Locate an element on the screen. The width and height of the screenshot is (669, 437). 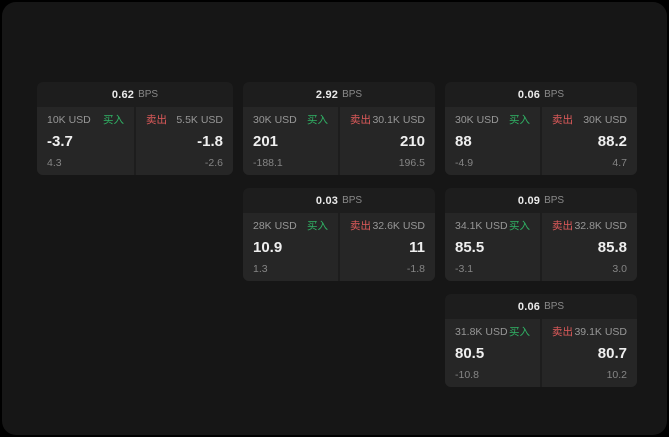
bps-value: 0.09 is located at coordinates (529, 200).